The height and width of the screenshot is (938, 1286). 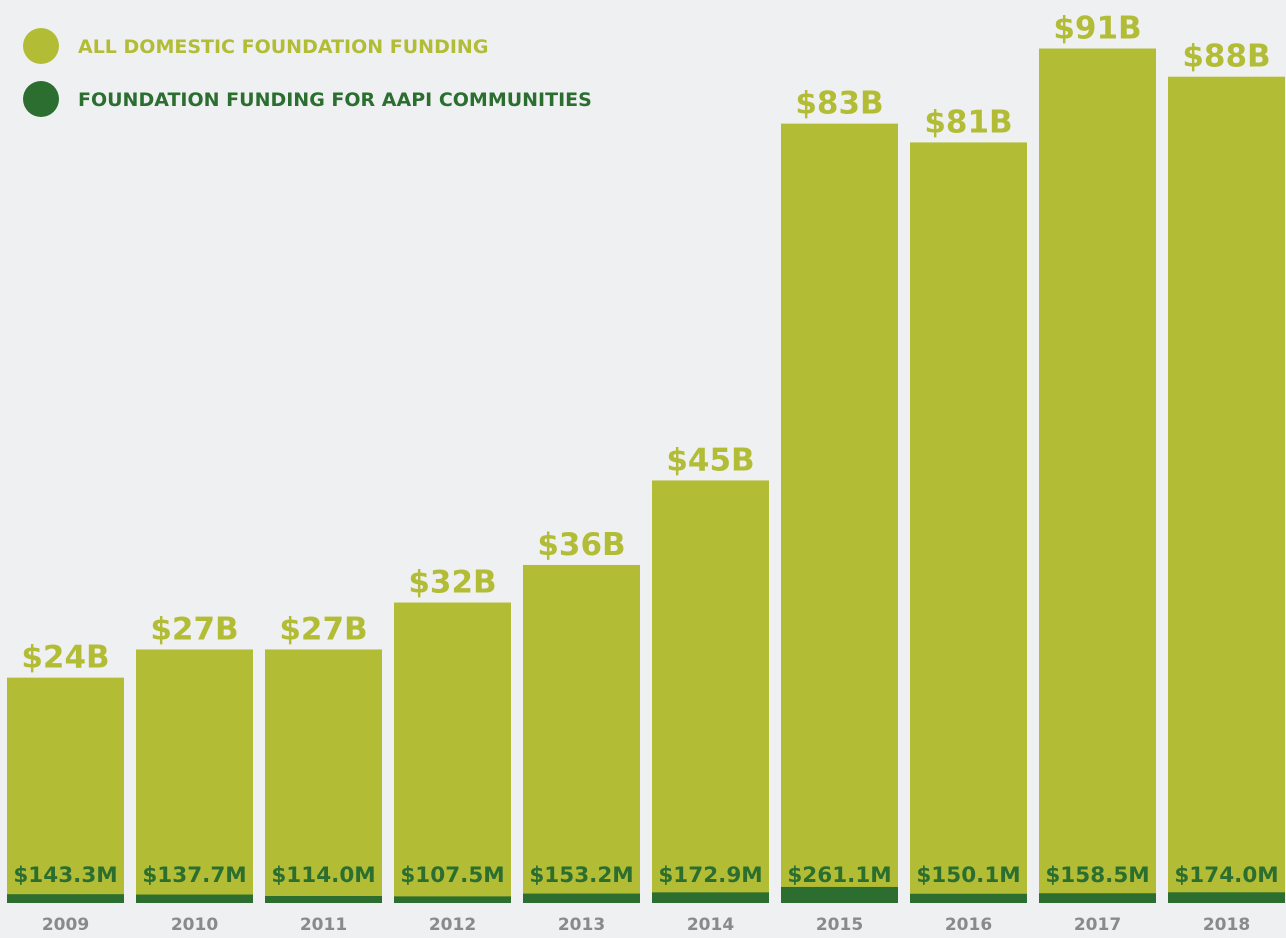 I want to click on data-label-all-funding-2012: $32B, so click(x=452, y=583).